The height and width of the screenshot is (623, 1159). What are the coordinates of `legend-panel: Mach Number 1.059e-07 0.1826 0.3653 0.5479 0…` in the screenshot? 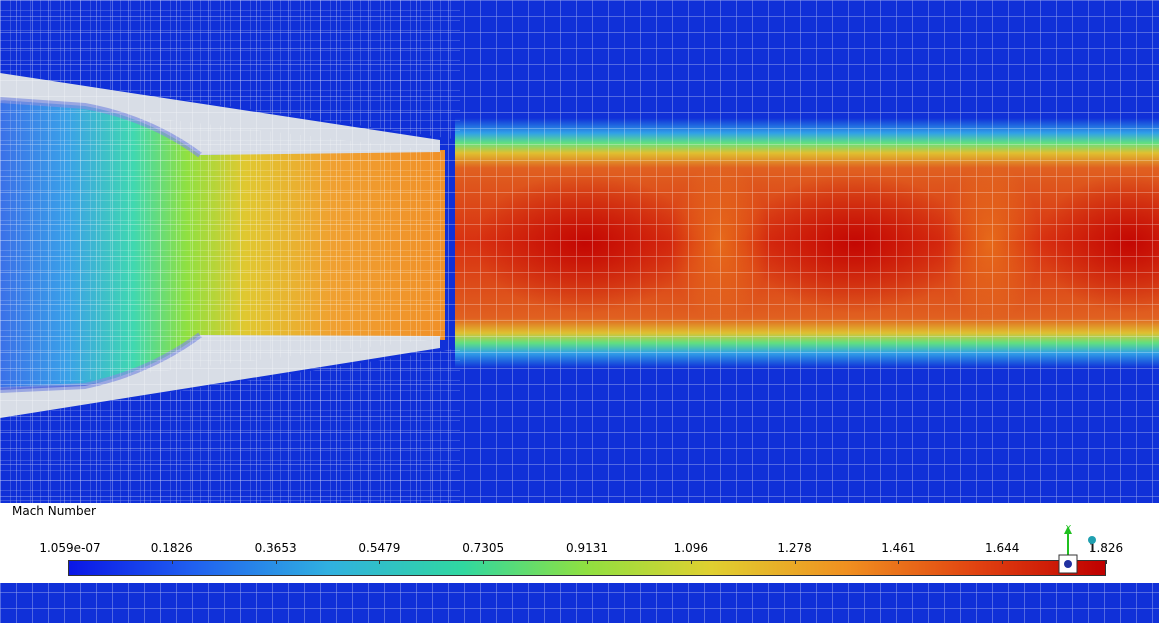 It's located at (579, 543).